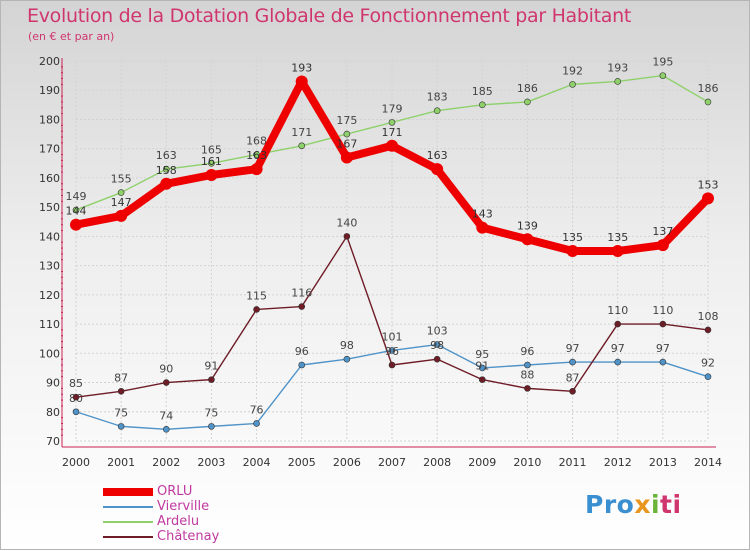 The image size is (750, 551). I want to click on legend-label-orlu: ORLU, so click(175, 491).